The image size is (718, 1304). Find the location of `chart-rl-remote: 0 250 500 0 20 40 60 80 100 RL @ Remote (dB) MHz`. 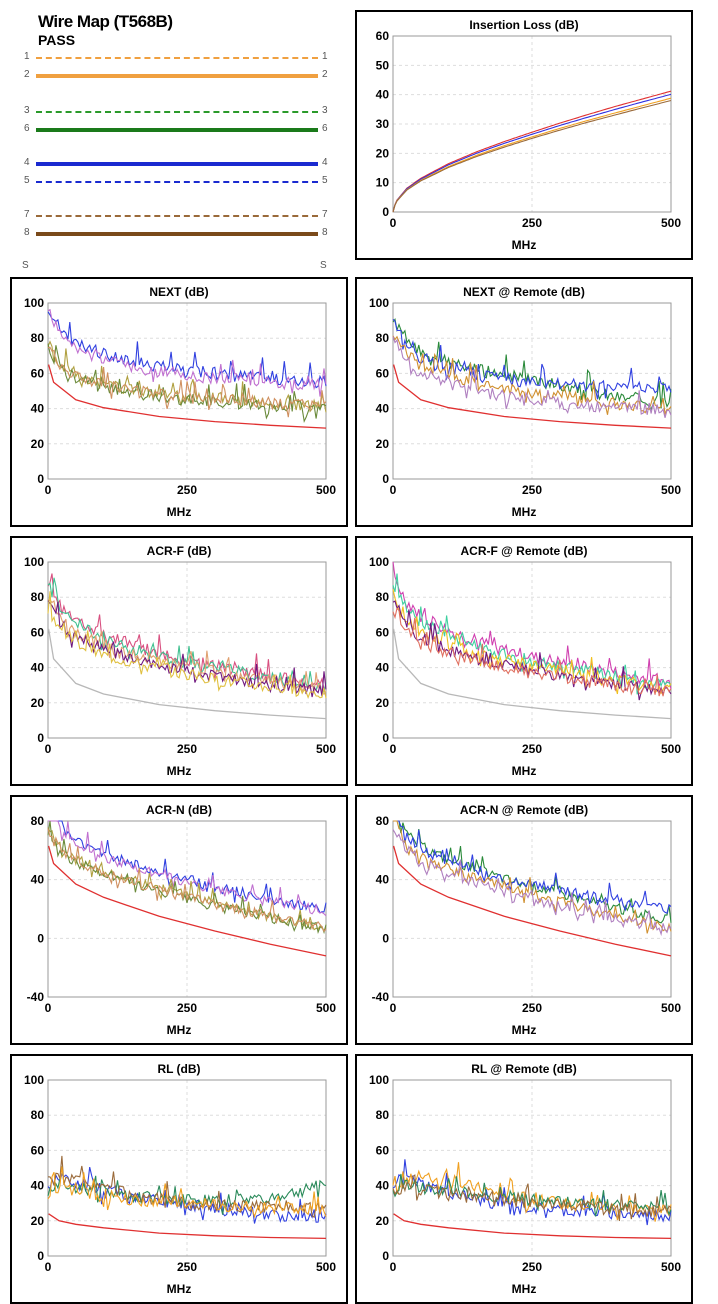

chart-rl-remote: 0 250 500 0 20 40 60 80 100 RL @ Remote (dB) MHz is located at coordinates (524, 1179).